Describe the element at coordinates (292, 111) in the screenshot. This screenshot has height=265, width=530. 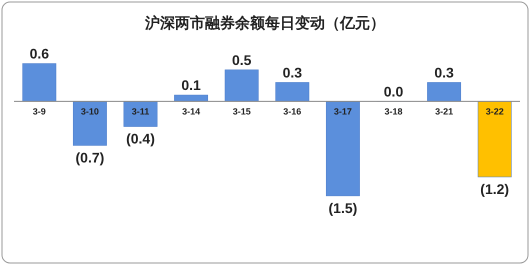
I see `x-tick-label: 3-16` at that location.